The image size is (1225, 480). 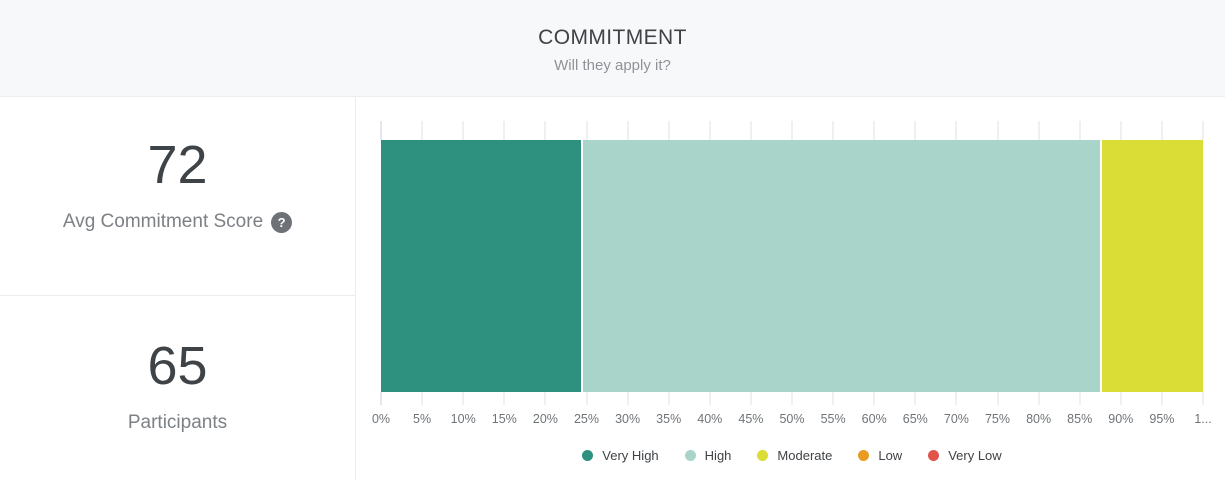 What do you see at coordinates (177, 422) in the screenshot?
I see `participants-label: Participants` at bounding box center [177, 422].